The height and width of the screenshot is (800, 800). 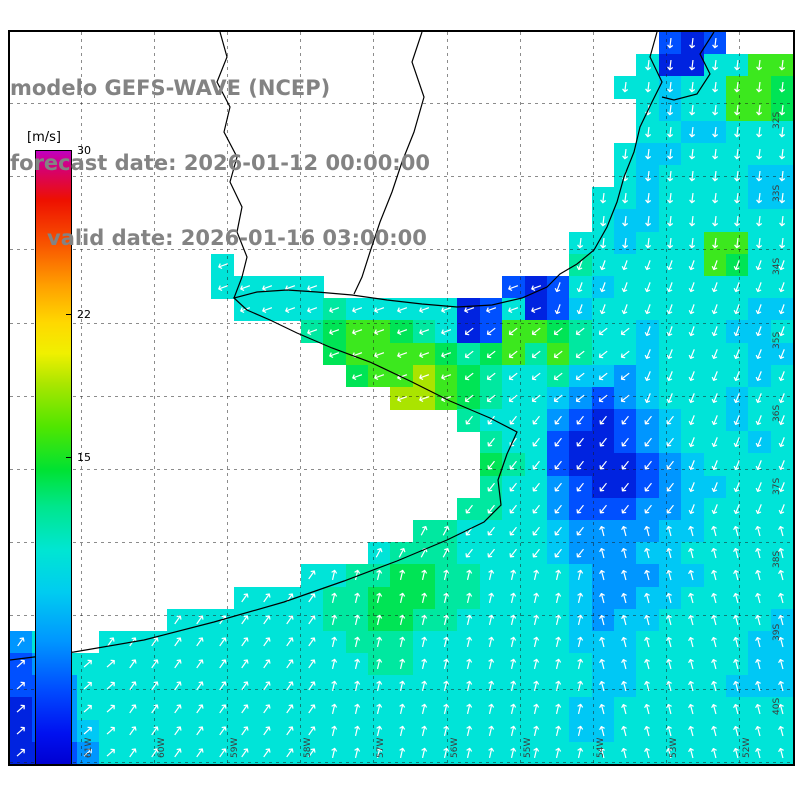 What do you see at coordinates (777, 706) in the screenshot?
I see `latitude-tick-label: 40S` at bounding box center [777, 706].